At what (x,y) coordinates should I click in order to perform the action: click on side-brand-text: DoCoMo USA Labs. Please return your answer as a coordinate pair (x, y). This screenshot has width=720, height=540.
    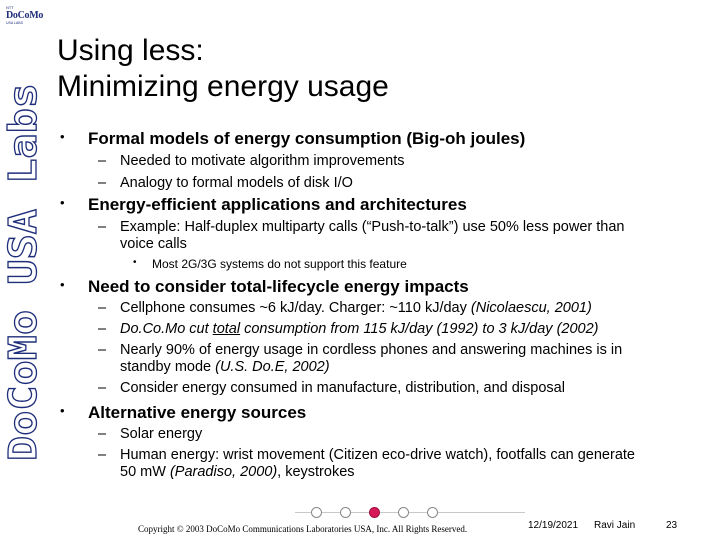
    Looking at the image, I should click on (23, 272).